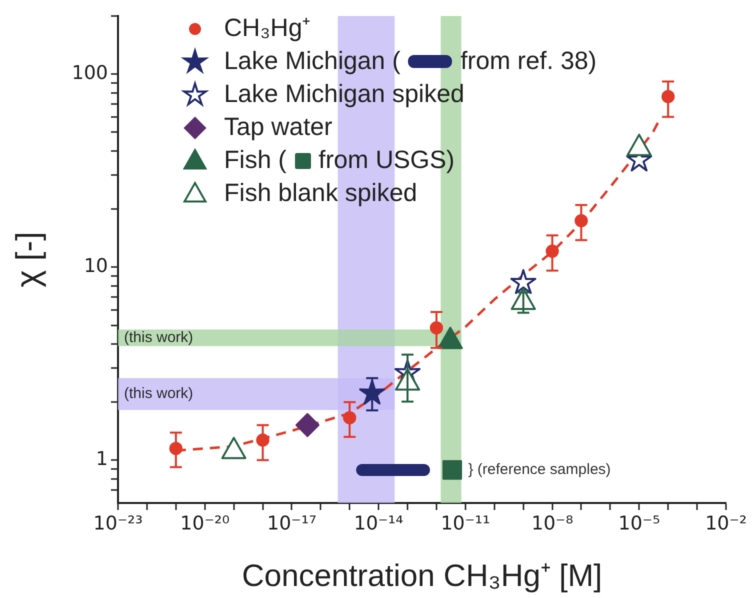 This screenshot has width=756, height=598. I want to click on x-tick-label: 10⁻⁵, so click(639, 523).